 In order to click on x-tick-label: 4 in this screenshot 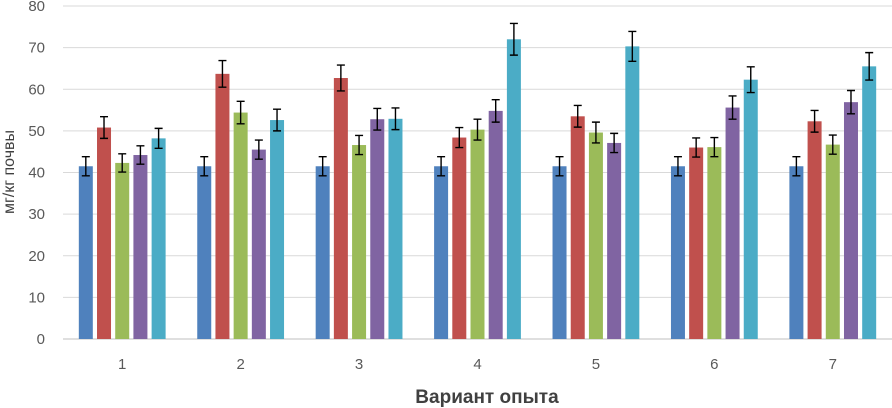, I will do `click(477, 364)`.